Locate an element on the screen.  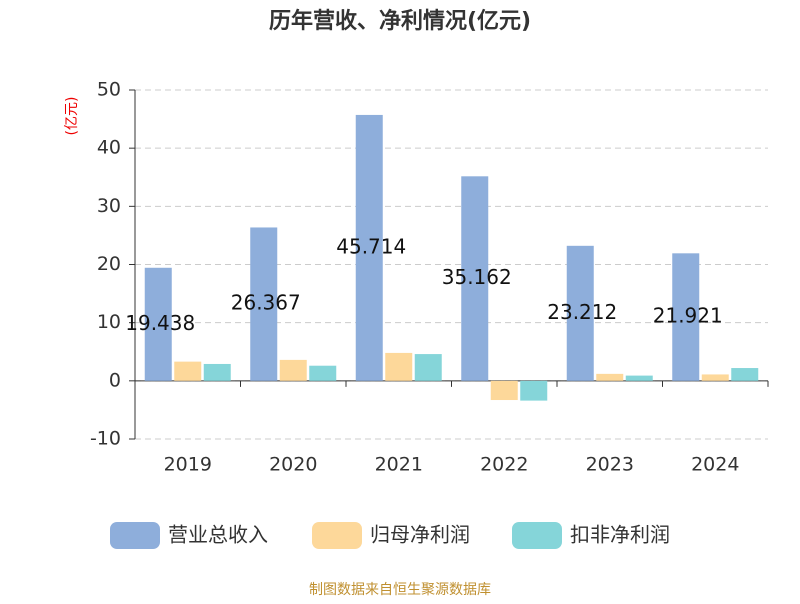
y-tick-label: 0 is located at coordinates (115, 380).